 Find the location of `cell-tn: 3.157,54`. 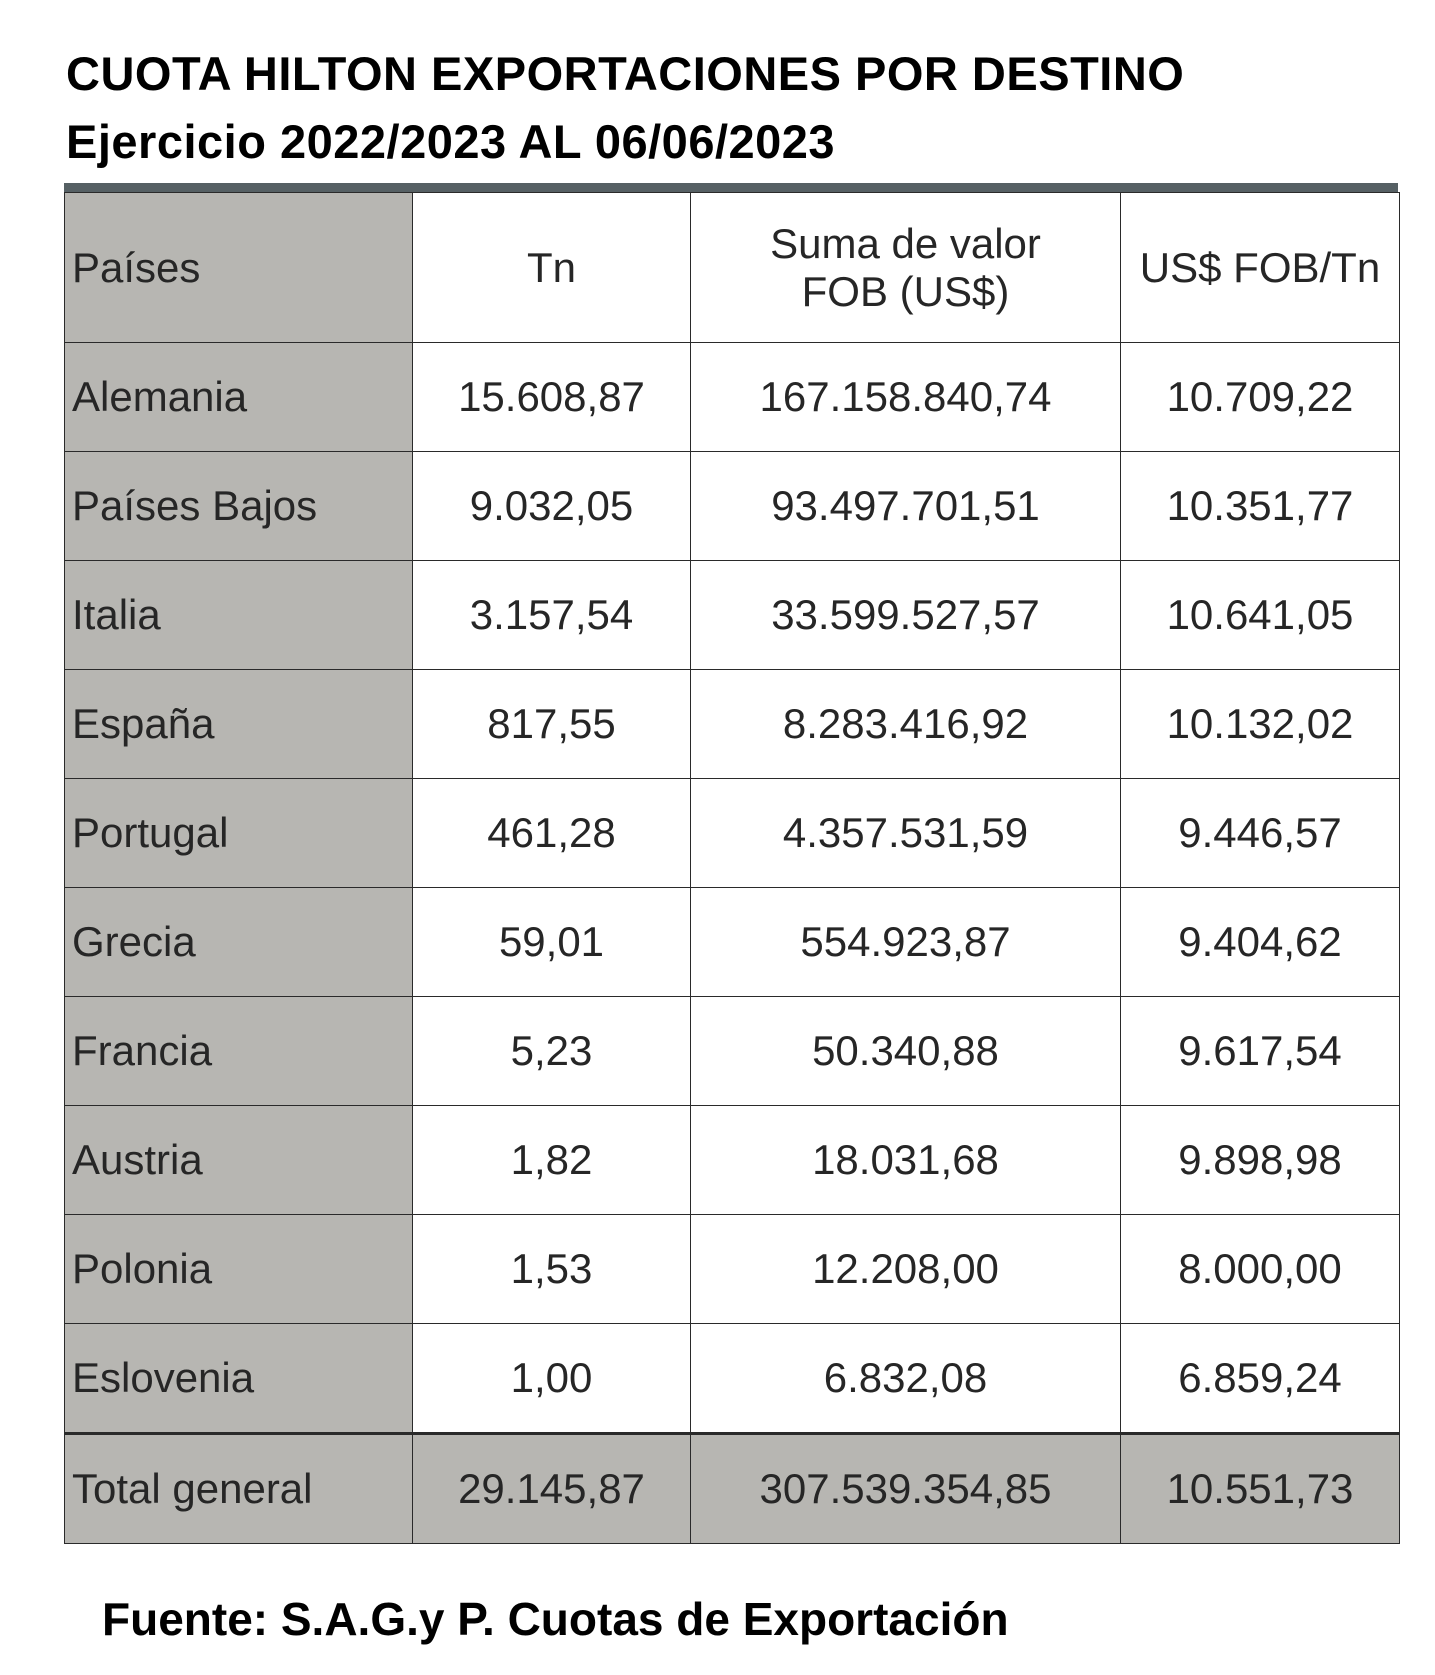

cell-tn: 3.157,54 is located at coordinates (551, 615).